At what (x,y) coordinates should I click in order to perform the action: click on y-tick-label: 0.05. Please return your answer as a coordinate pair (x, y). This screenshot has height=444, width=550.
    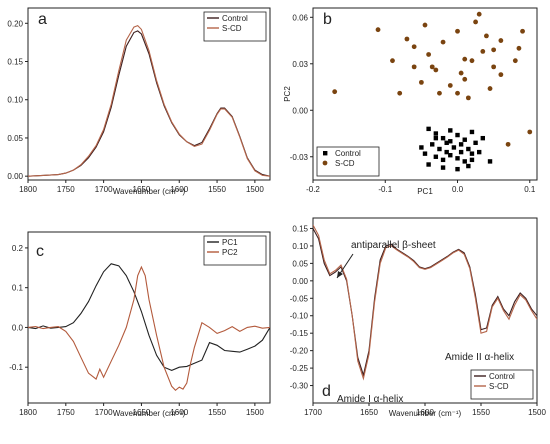
    Looking at the image, I should click on (300, 263).